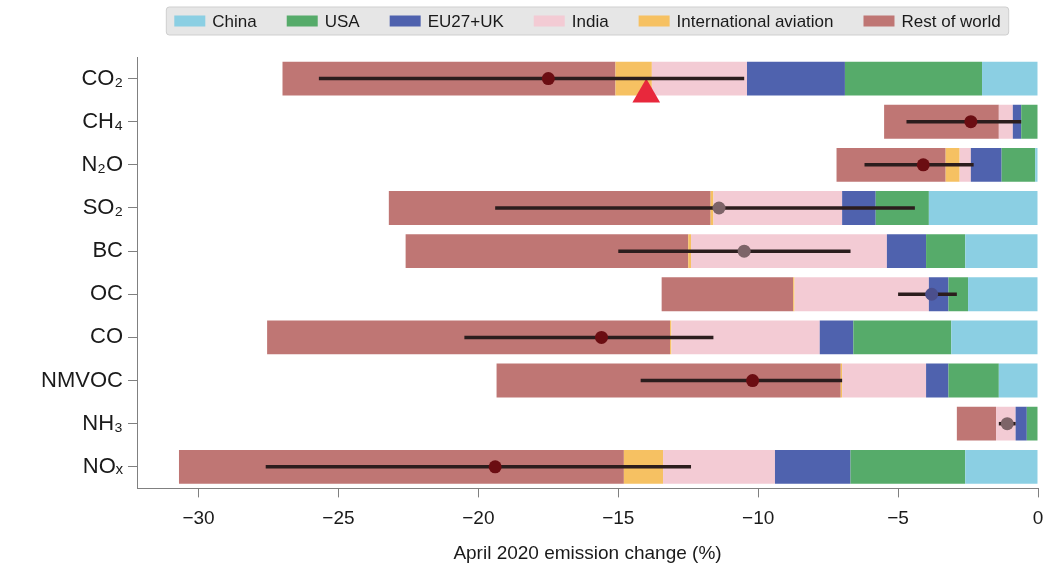 The image size is (1054, 573). What do you see at coordinates (103, 120) in the screenshot?
I see `y-tick-label: CH₄` at bounding box center [103, 120].